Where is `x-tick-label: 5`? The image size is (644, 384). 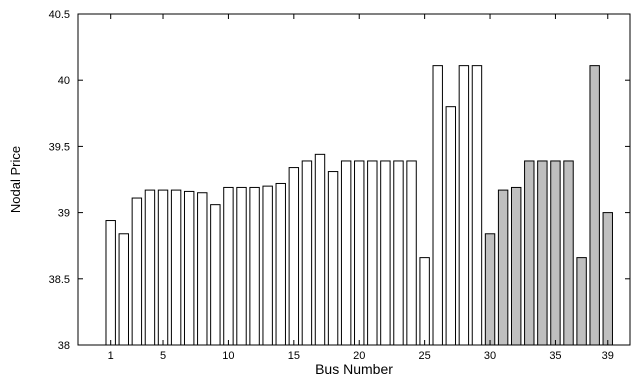 x-tick-label: 5 is located at coordinates (163, 356).